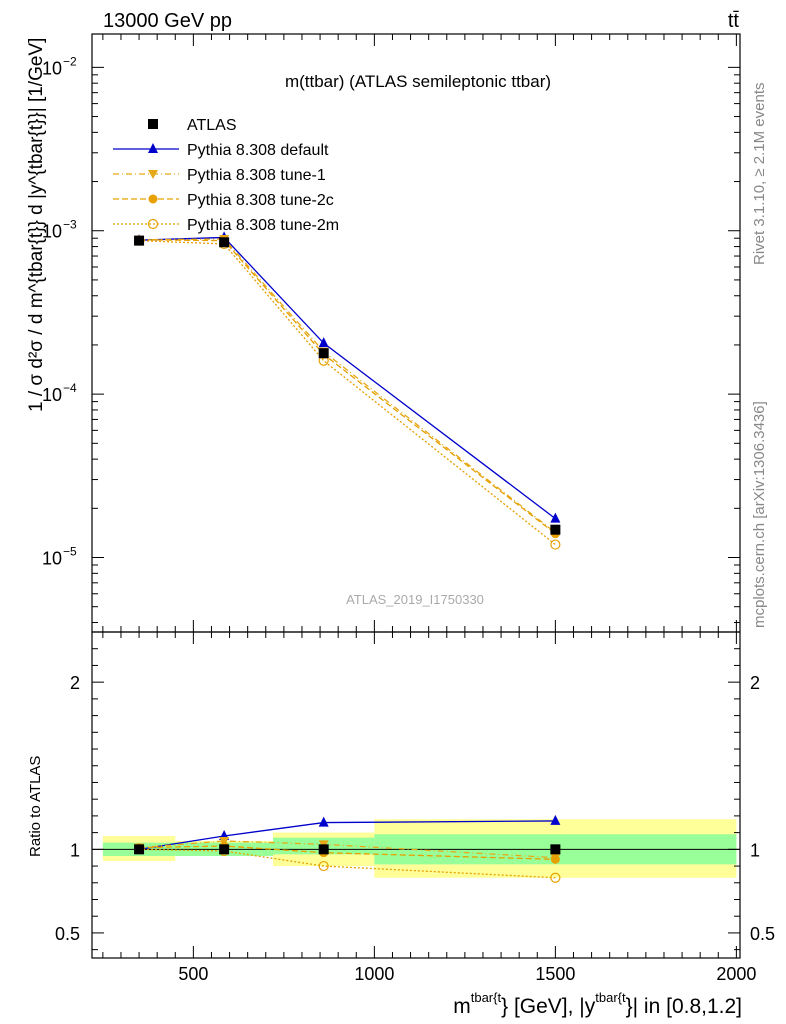 This screenshot has height=1024, width=786. Describe the element at coordinates (736, 974) in the screenshot. I see `x-tick-label: 2000` at that location.